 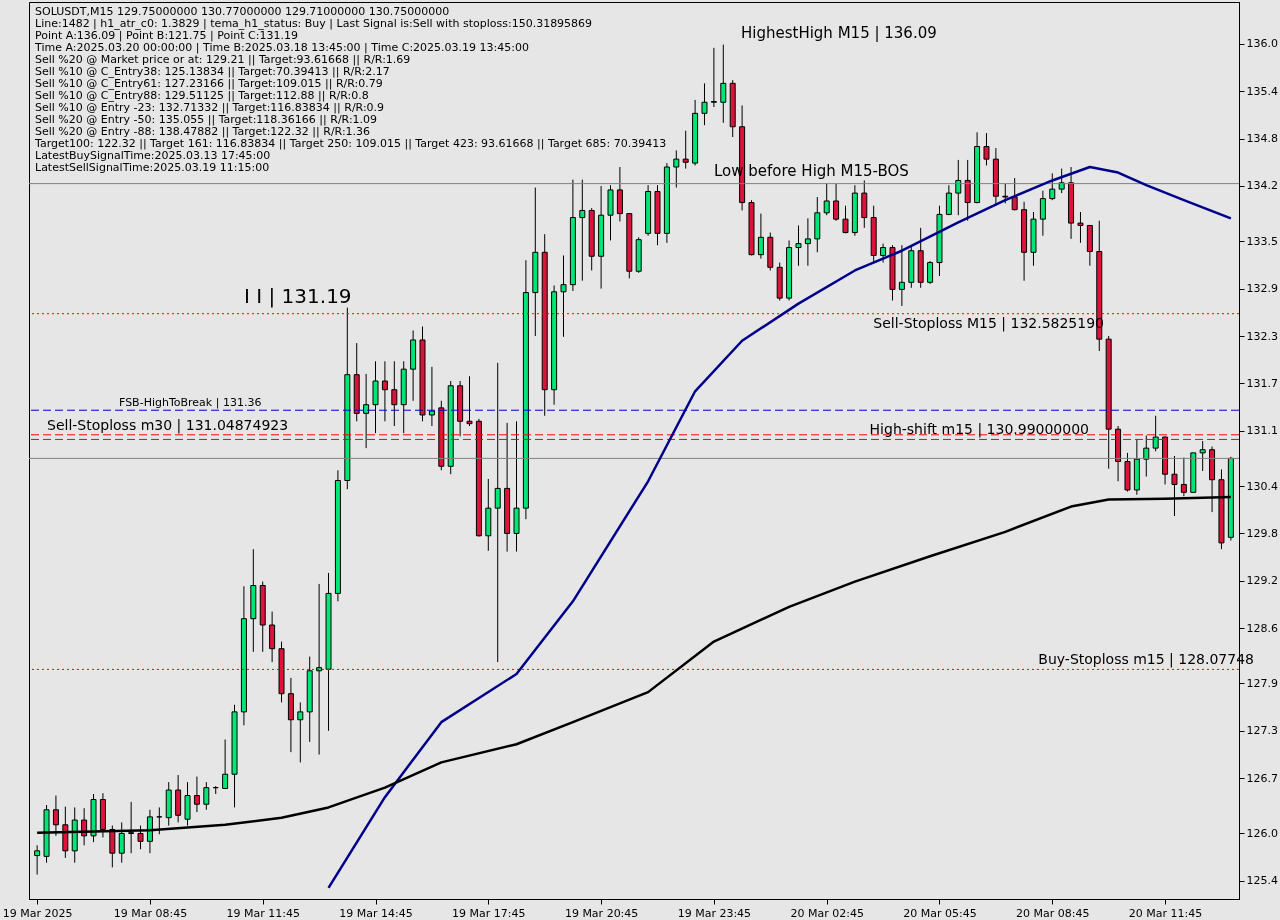 I want to click on y-tick-label: 127.3, so click(x=1262, y=731).